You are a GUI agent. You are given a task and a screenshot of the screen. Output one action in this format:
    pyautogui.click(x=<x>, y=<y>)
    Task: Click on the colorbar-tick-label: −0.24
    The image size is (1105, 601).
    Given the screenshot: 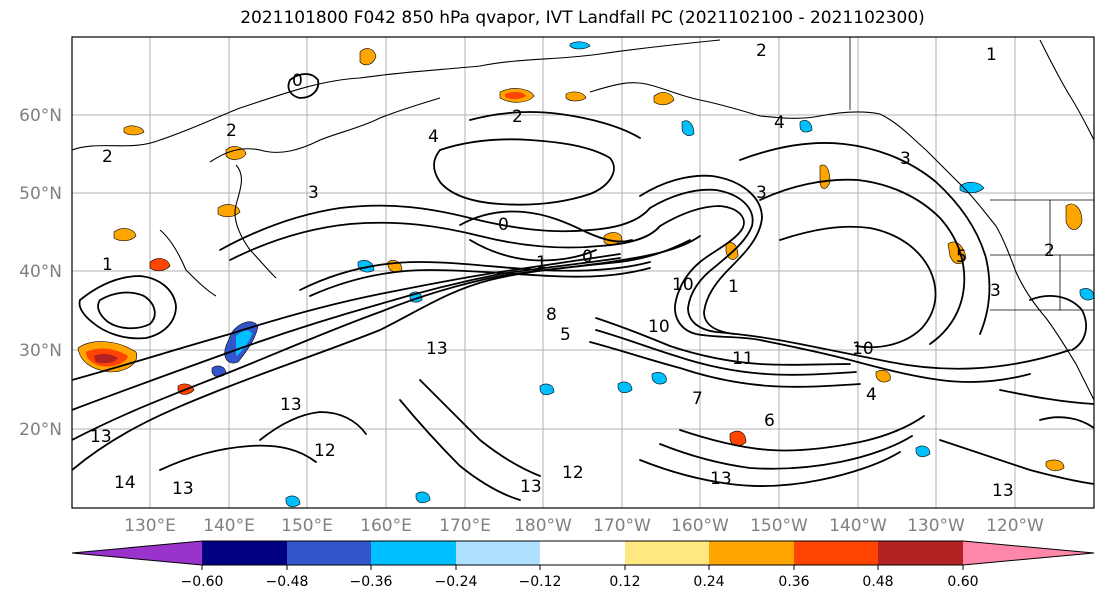 What is the action you would take?
    pyautogui.click(x=456, y=582)
    